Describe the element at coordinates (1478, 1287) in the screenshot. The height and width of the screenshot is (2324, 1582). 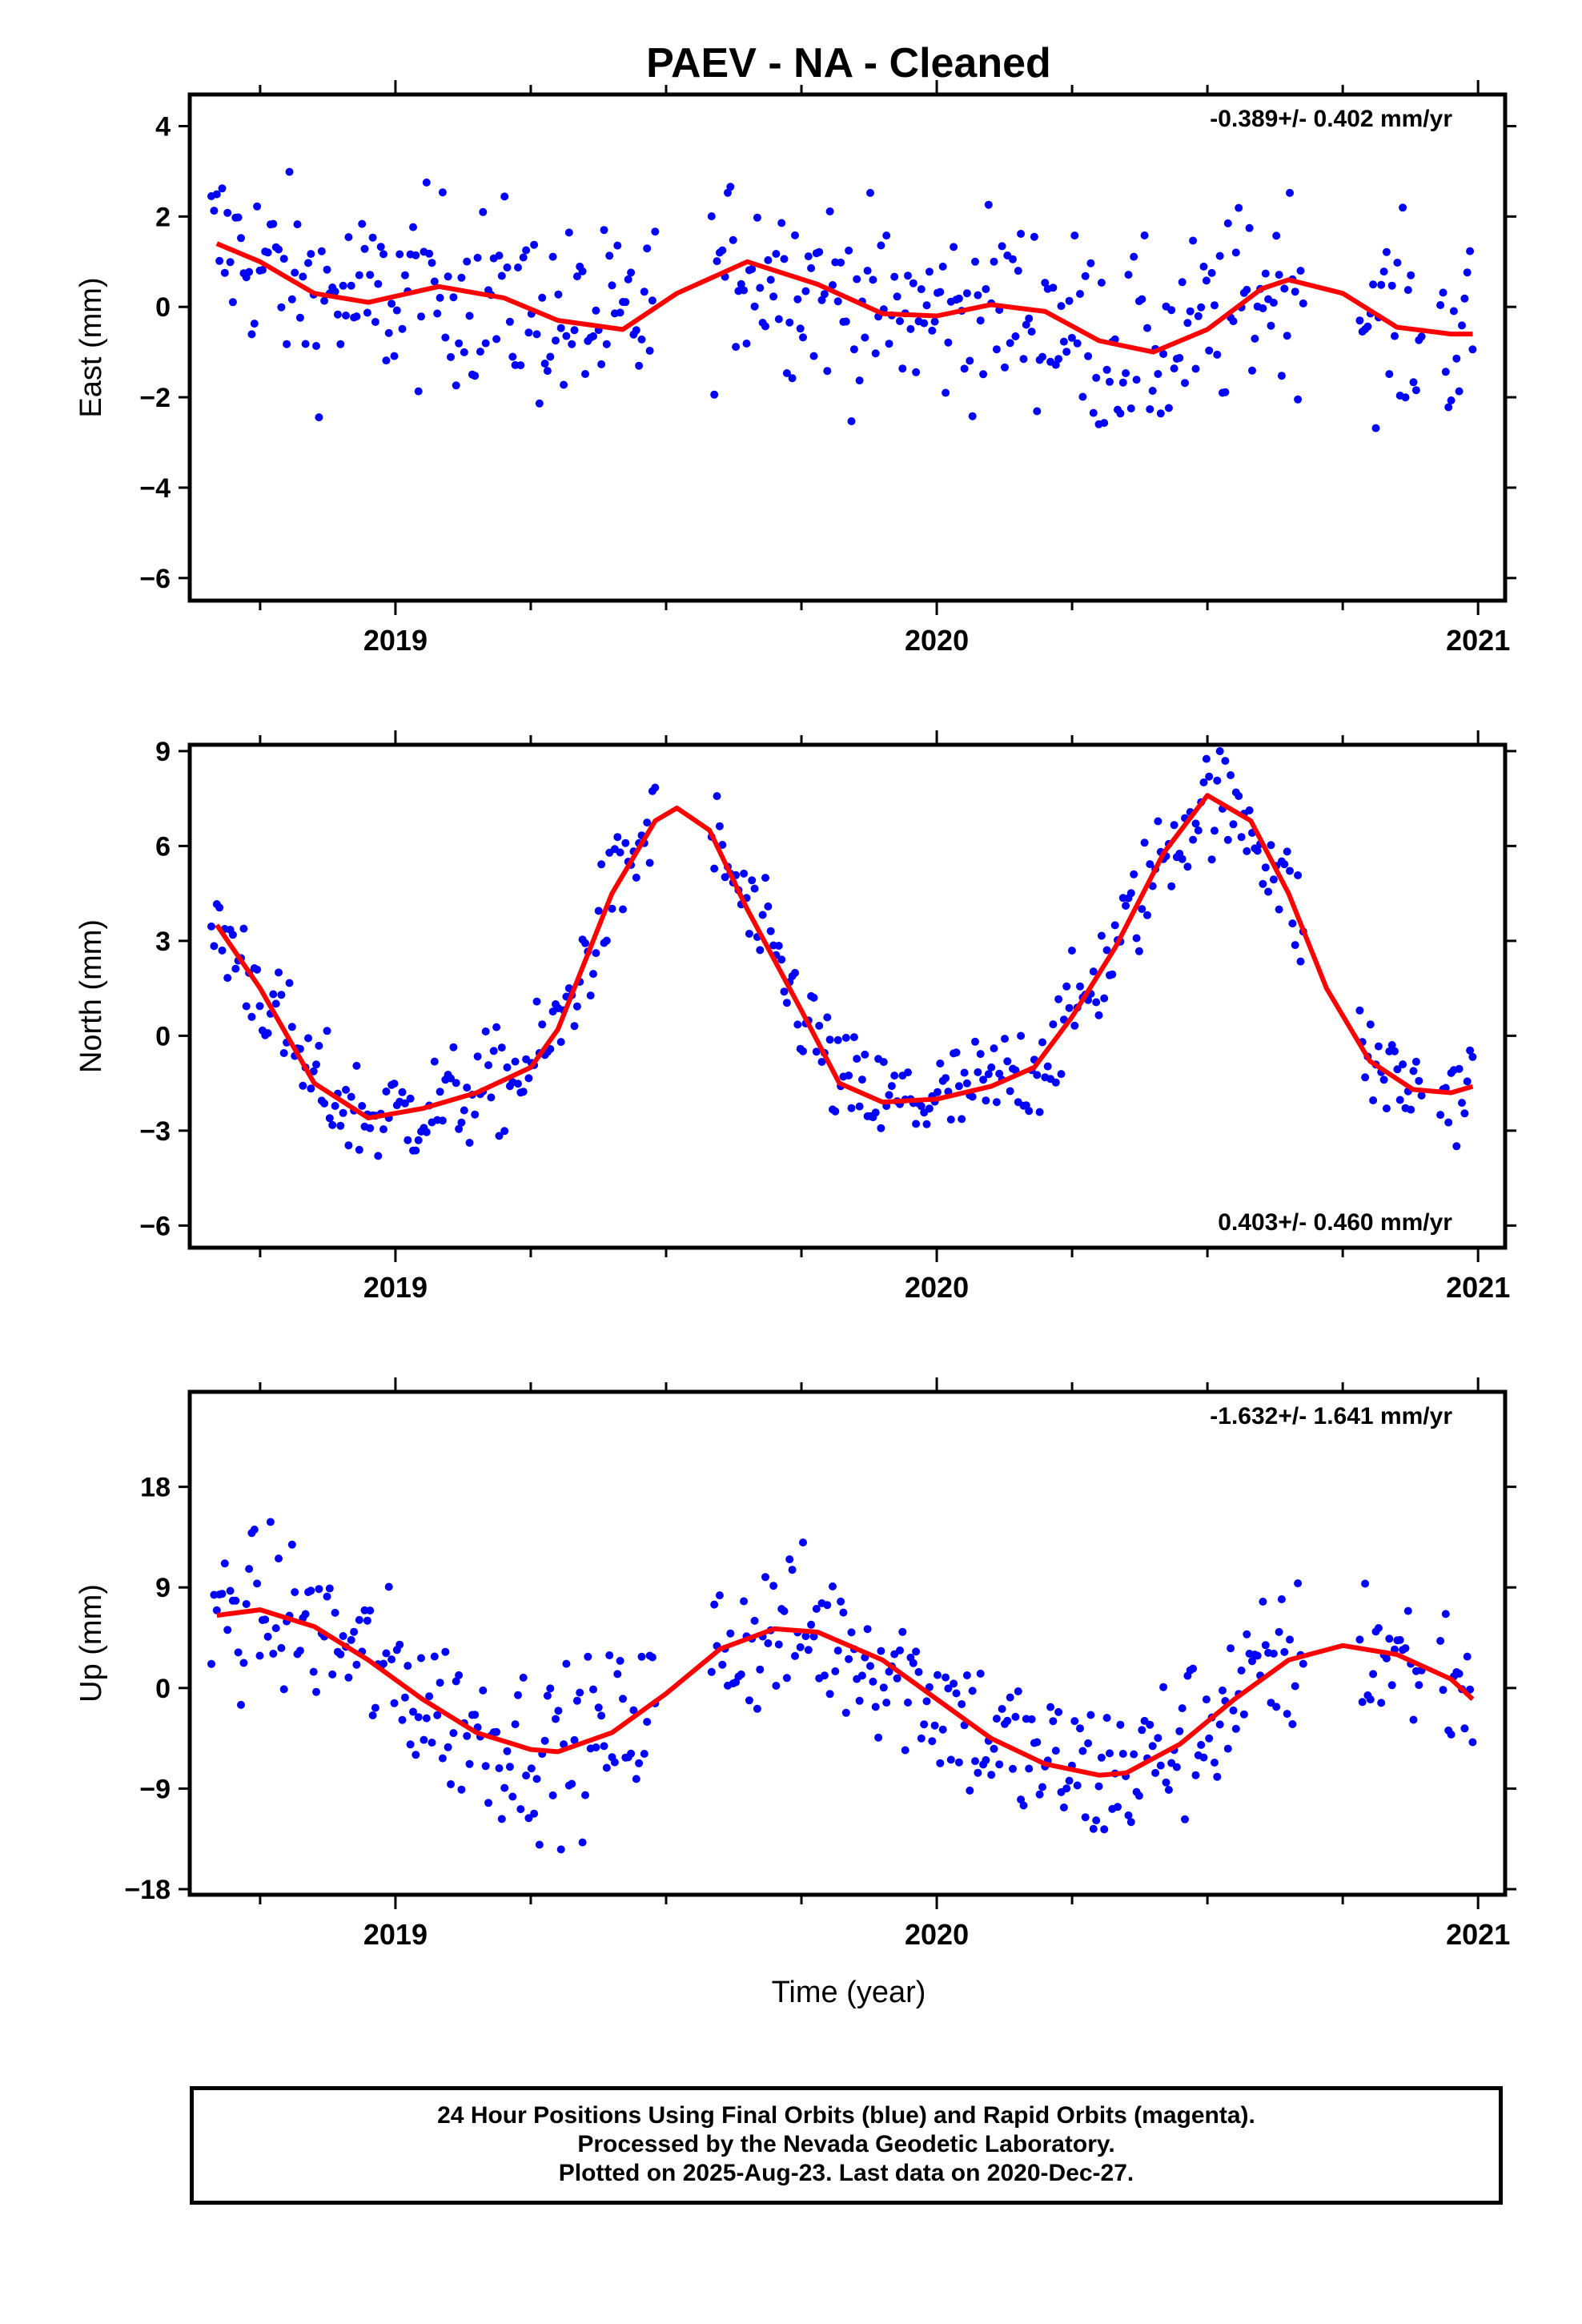
I see `x-tick-label: 2021` at that location.